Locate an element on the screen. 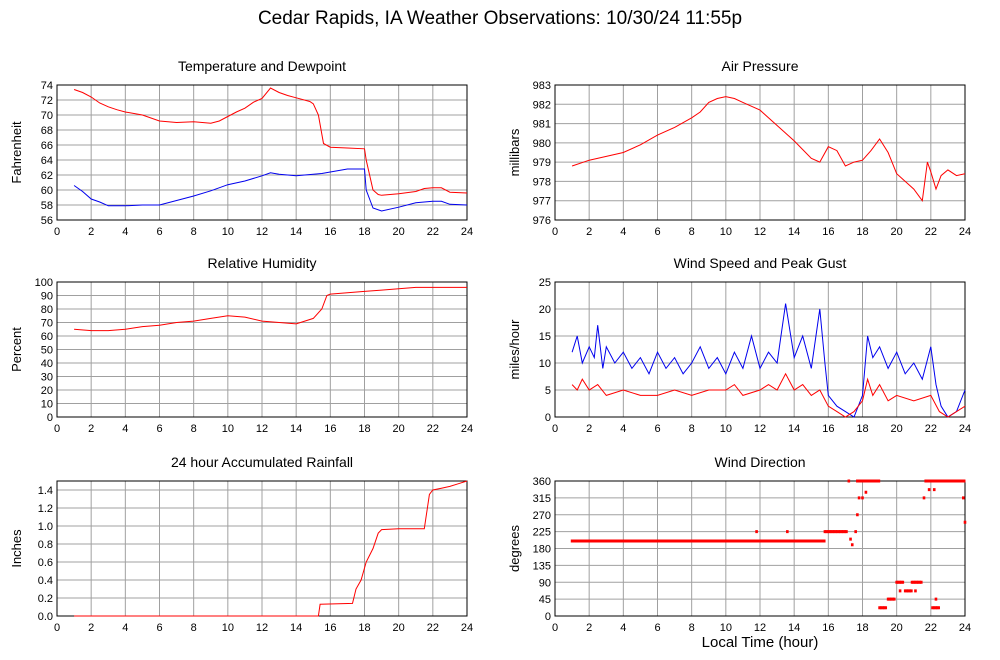 The image size is (1000, 660). temp-series-red-line is located at coordinates (270, 141).